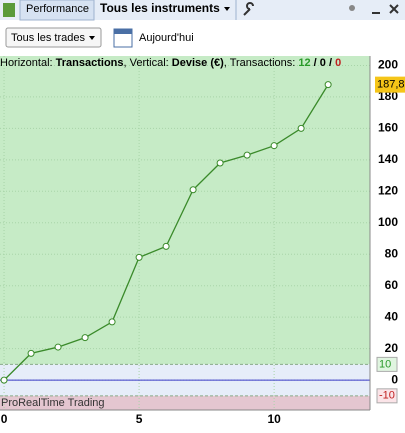 This screenshot has width=405, height=433. What do you see at coordinates (388, 190) in the screenshot?
I see `y-tick-label: 120` at bounding box center [388, 190].